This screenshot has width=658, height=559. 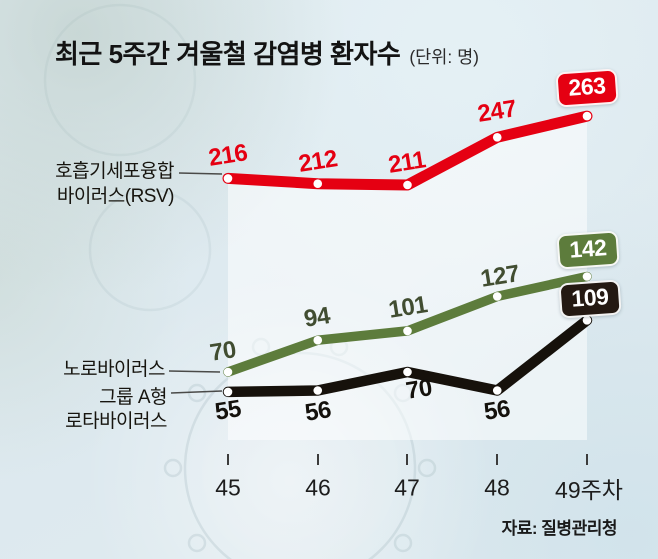 What do you see at coordinates (317, 317) in the screenshot?
I see `noro-value-week46: 94` at bounding box center [317, 317].